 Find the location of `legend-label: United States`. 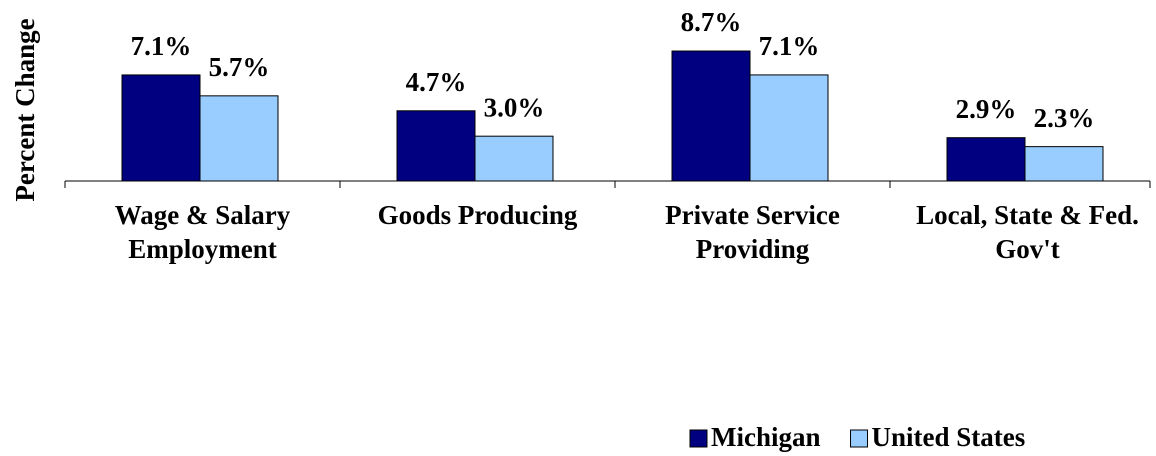

legend-label: United States is located at coordinates (949, 437).